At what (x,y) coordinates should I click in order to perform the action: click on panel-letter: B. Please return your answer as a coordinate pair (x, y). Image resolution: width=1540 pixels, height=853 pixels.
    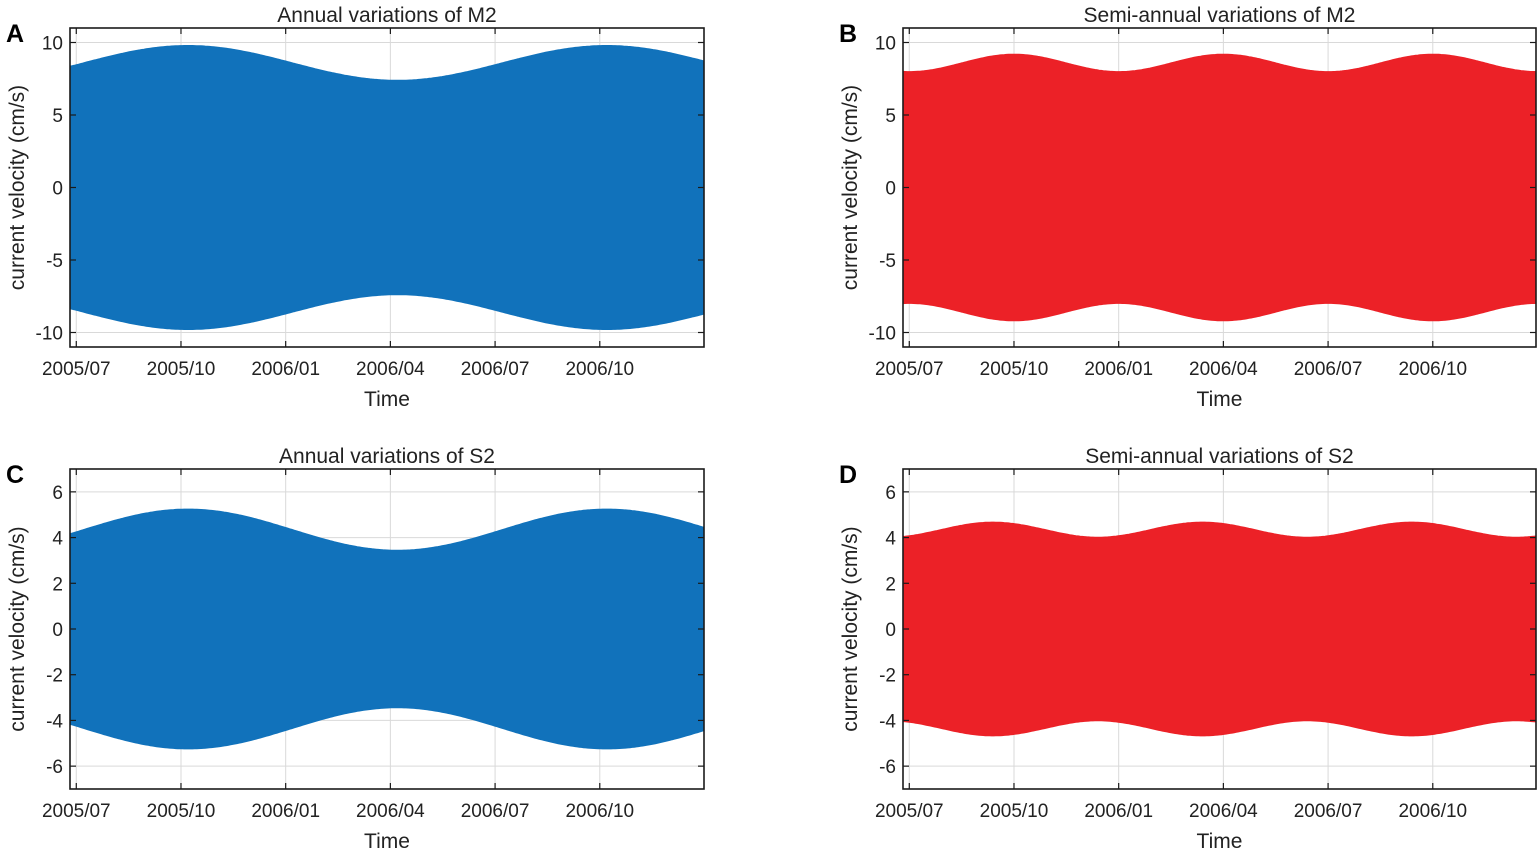
    Looking at the image, I should click on (848, 34).